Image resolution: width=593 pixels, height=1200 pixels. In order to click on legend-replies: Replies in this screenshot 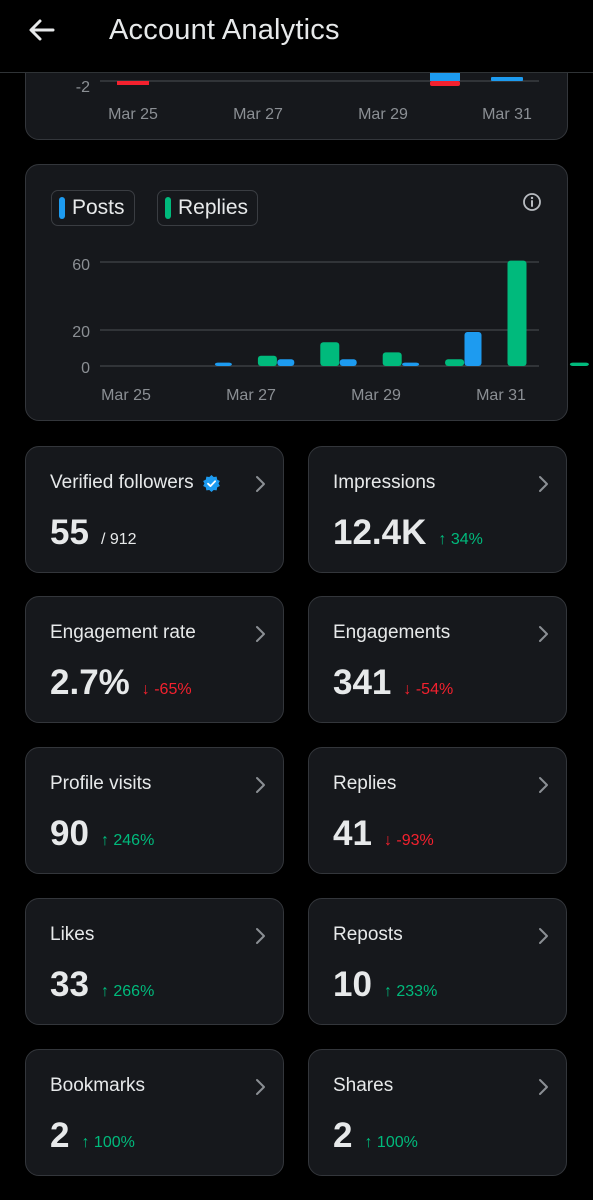, I will do `click(208, 208)`.